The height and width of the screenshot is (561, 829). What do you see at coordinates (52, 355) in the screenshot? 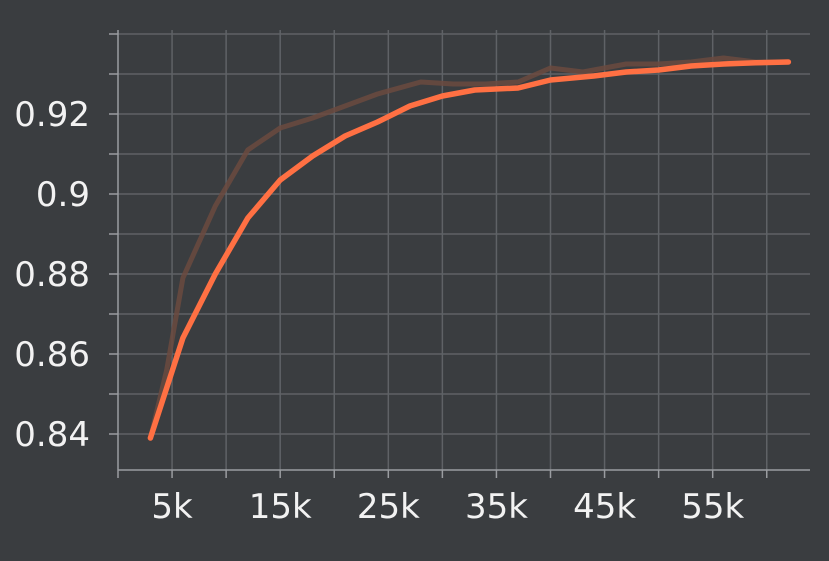
I see `y-tick-label: 0.86` at bounding box center [52, 355].